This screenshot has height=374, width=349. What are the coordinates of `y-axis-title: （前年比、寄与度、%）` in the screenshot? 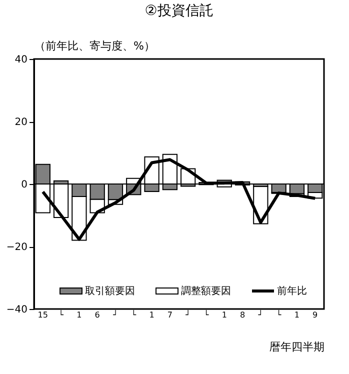 It's located at (94, 46).